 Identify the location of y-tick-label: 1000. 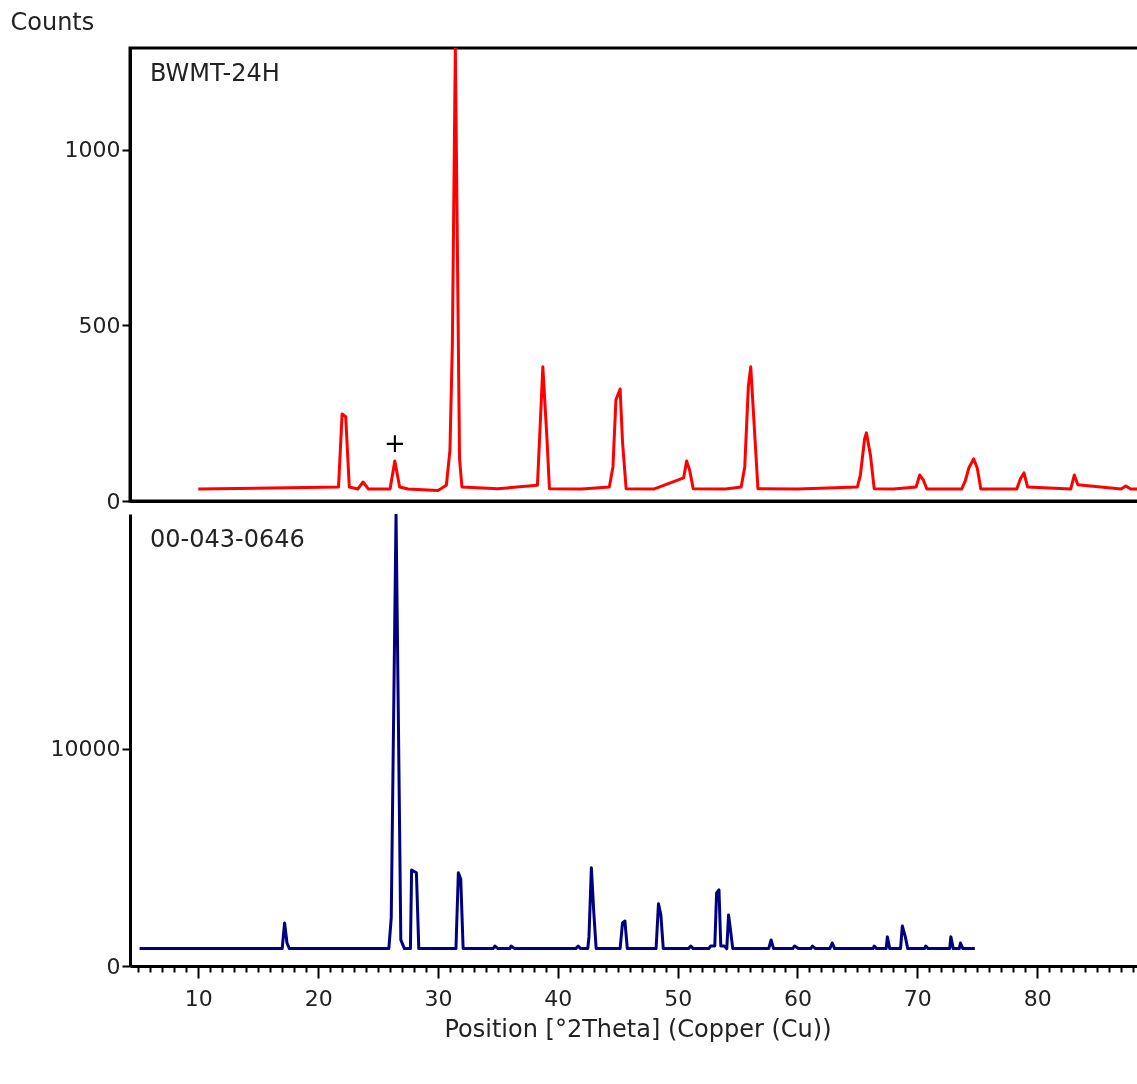
(92, 150).